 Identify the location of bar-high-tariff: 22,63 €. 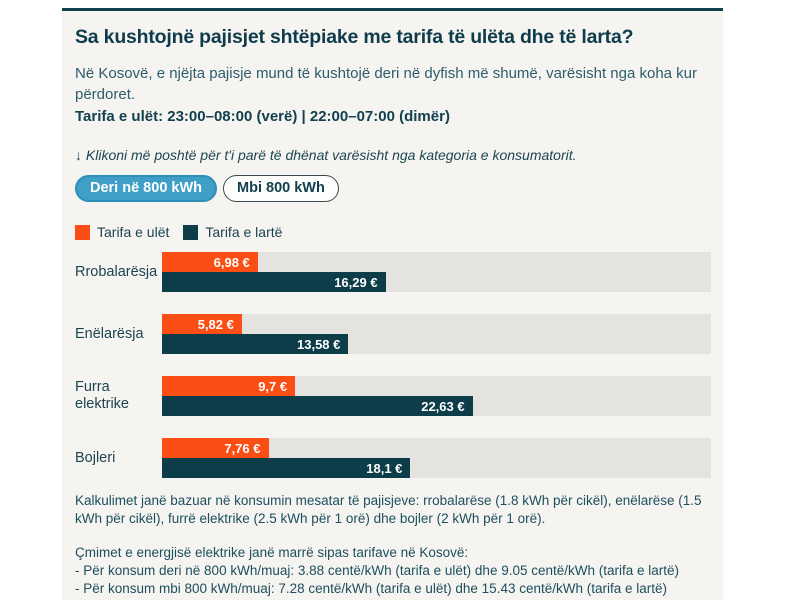
(317, 406).